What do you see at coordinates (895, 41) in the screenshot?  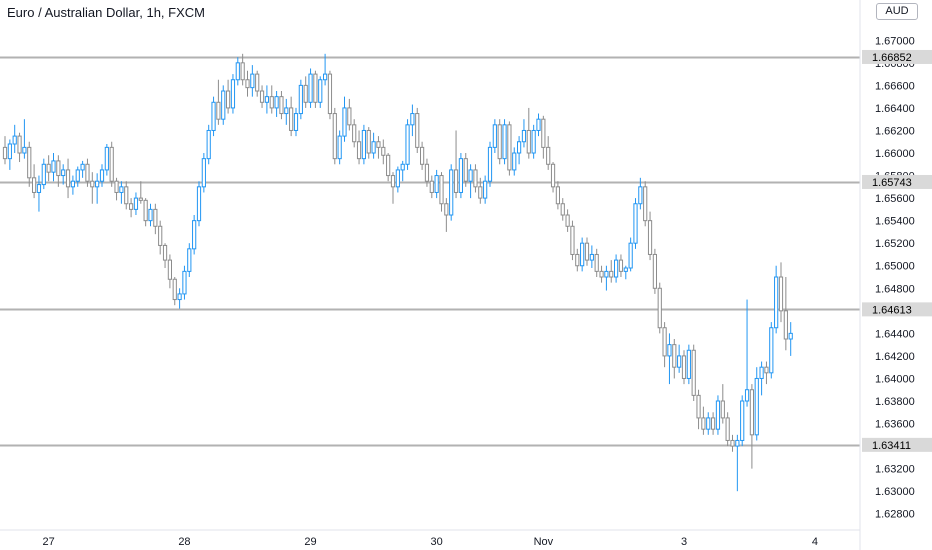 I see `price-tick-label: 1.67000` at bounding box center [895, 41].